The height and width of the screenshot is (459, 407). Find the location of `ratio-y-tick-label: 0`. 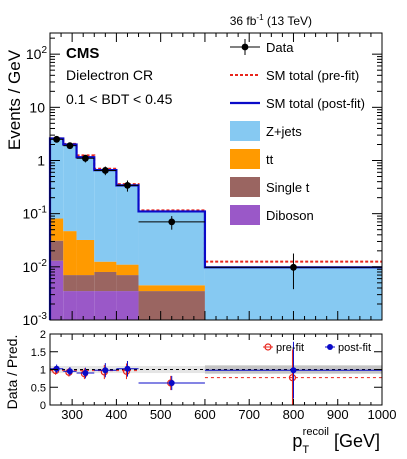

ratio-y-tick-label: 0 is located at coordinates (43, 406).